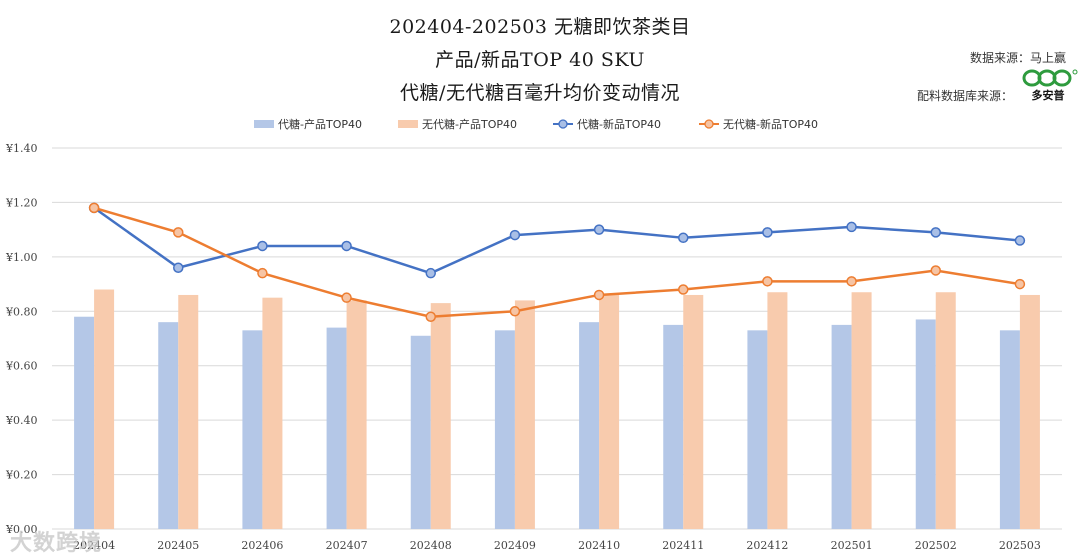 This screenshot has height=560, width=1080. I want to click on x-tick-label: 202405, so click(178, 545).